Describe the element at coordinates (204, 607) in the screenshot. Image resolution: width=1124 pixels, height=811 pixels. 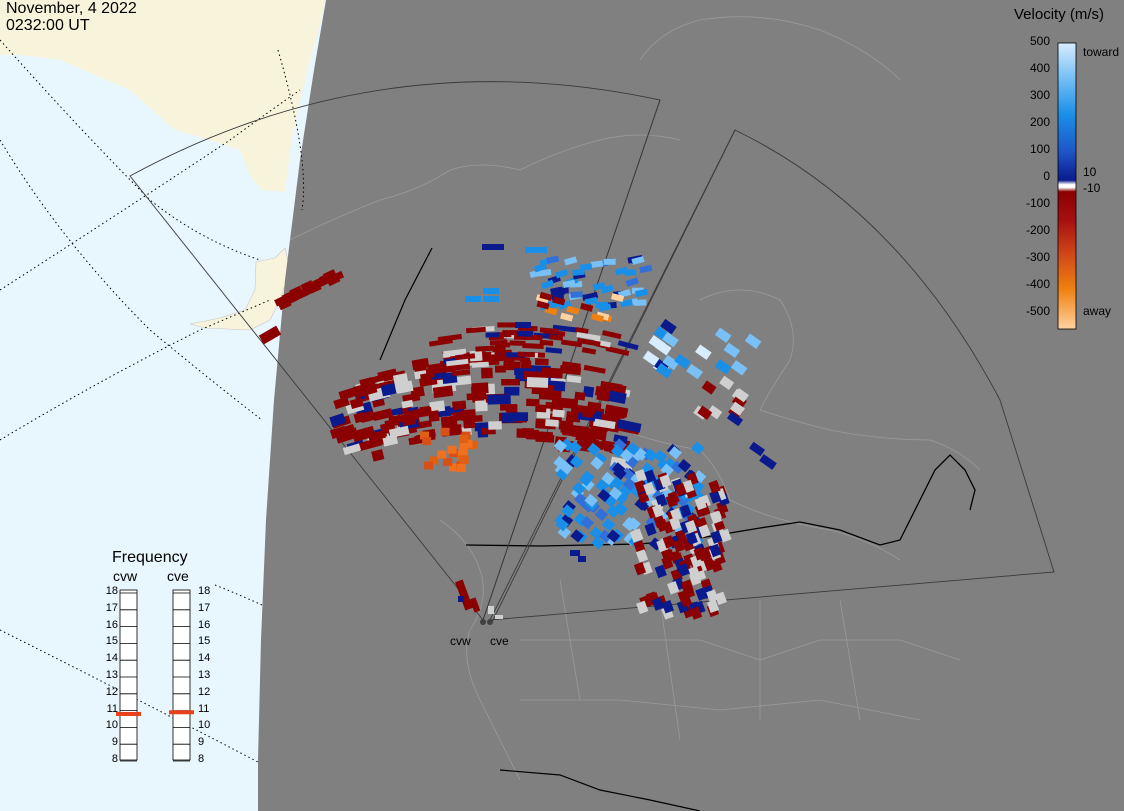
I see `frequency-scale-label: 17` at that location.